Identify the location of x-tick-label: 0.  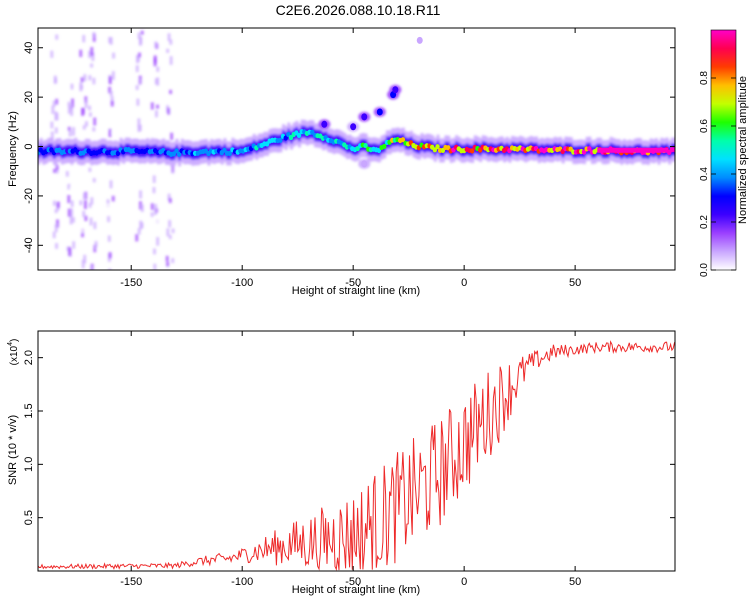
(464, 582).